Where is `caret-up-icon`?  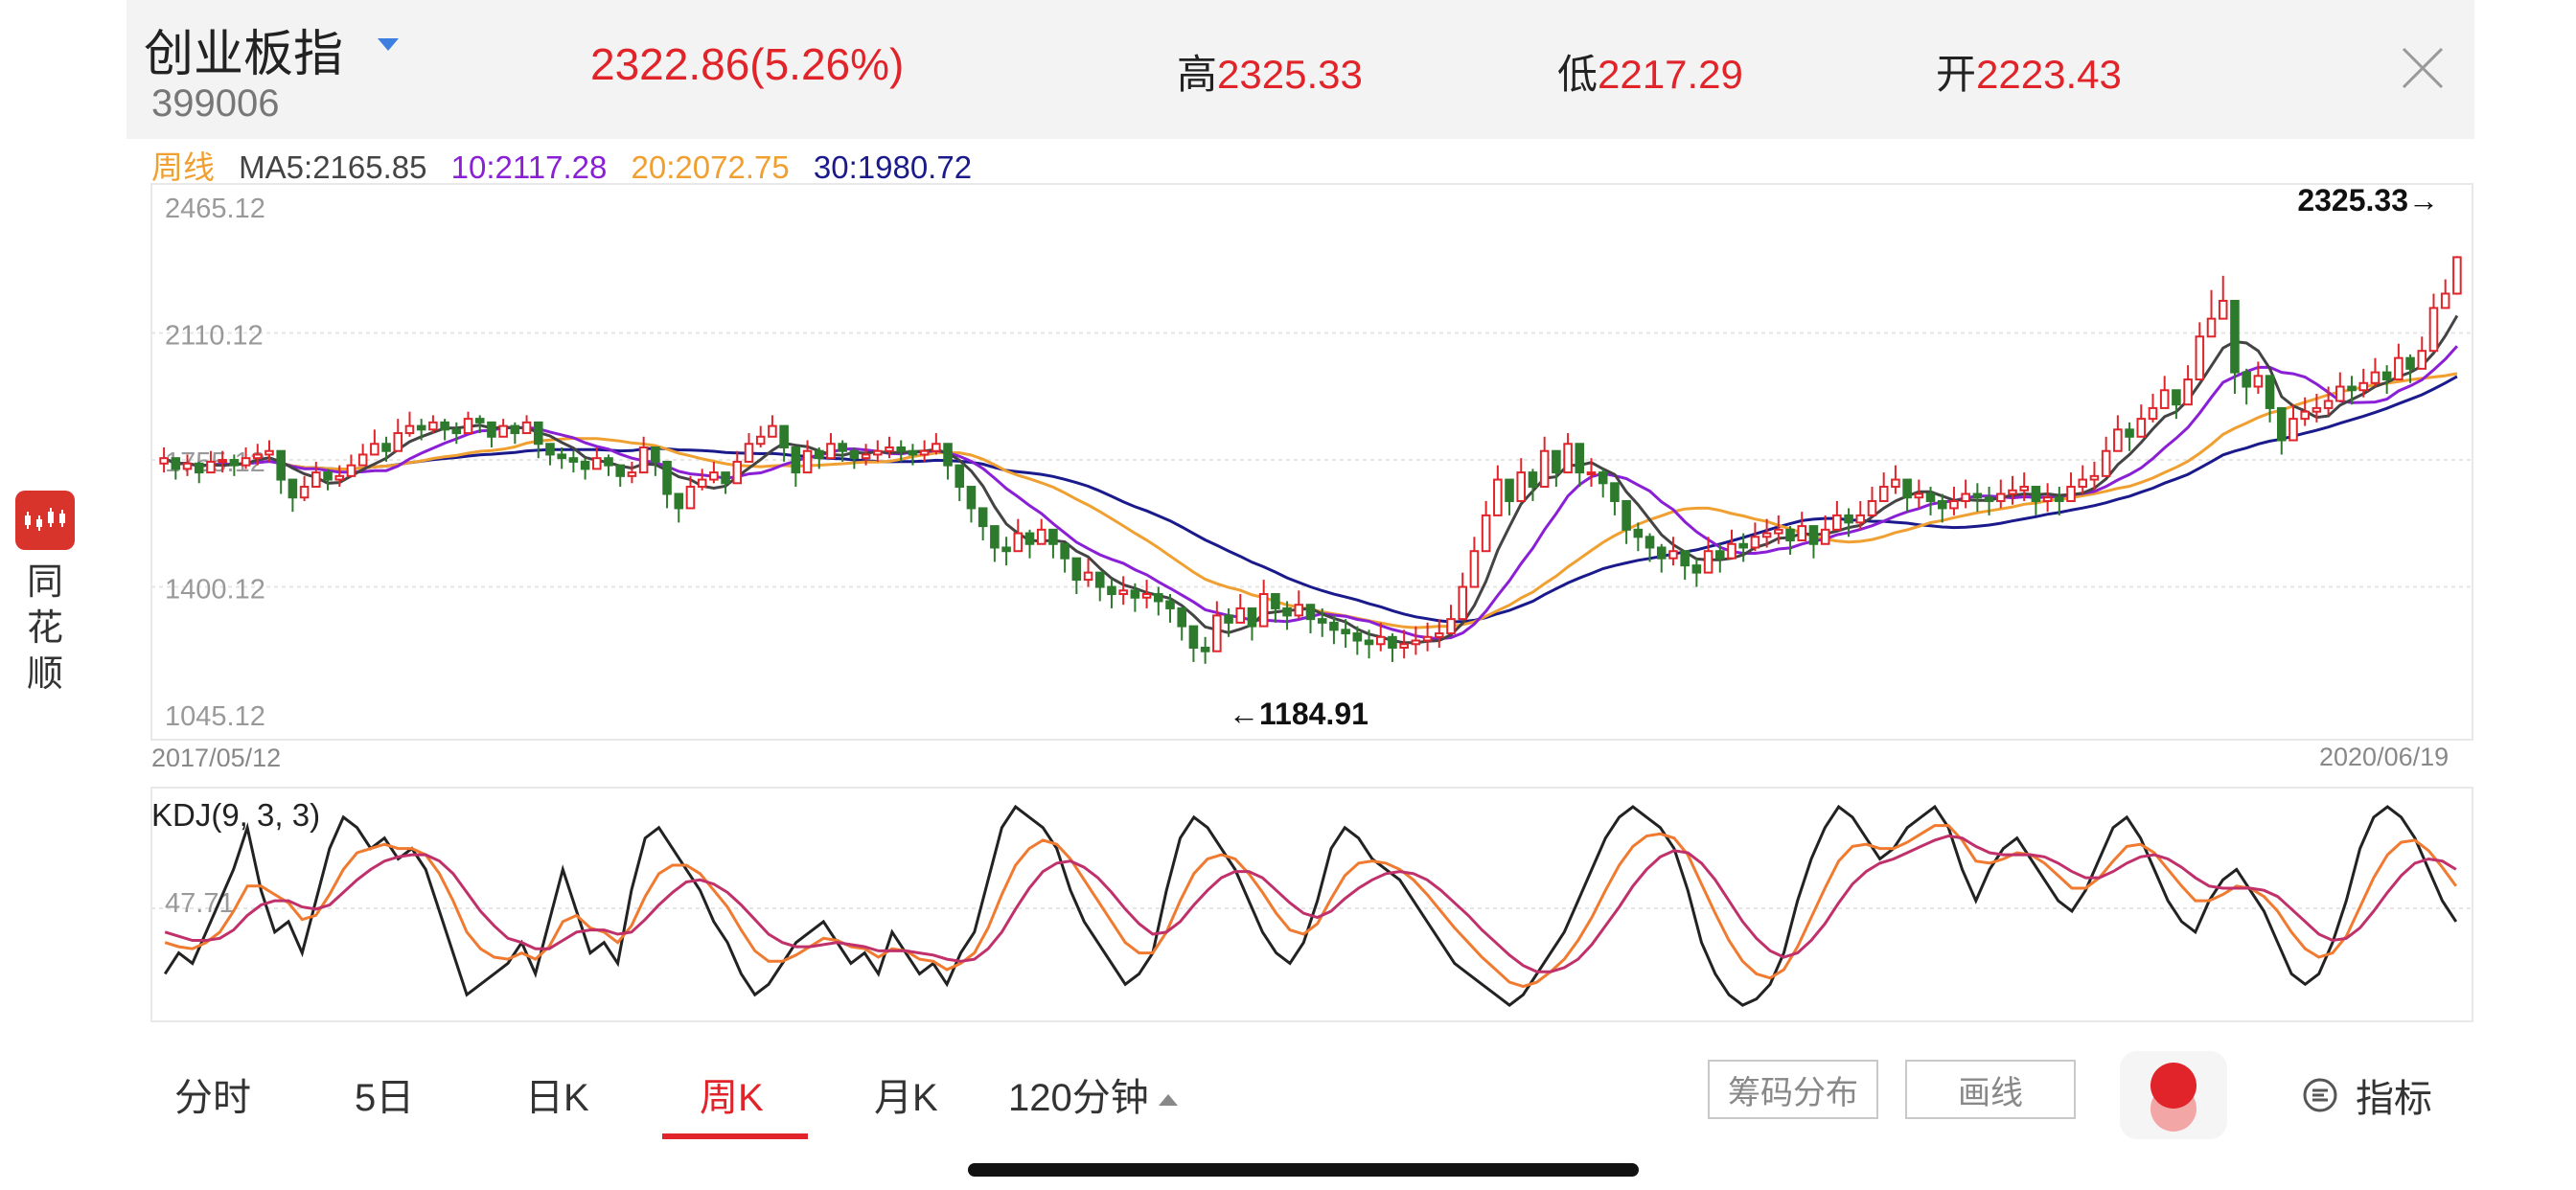 caret-up-icon is located at coordinates (1168, 1101).